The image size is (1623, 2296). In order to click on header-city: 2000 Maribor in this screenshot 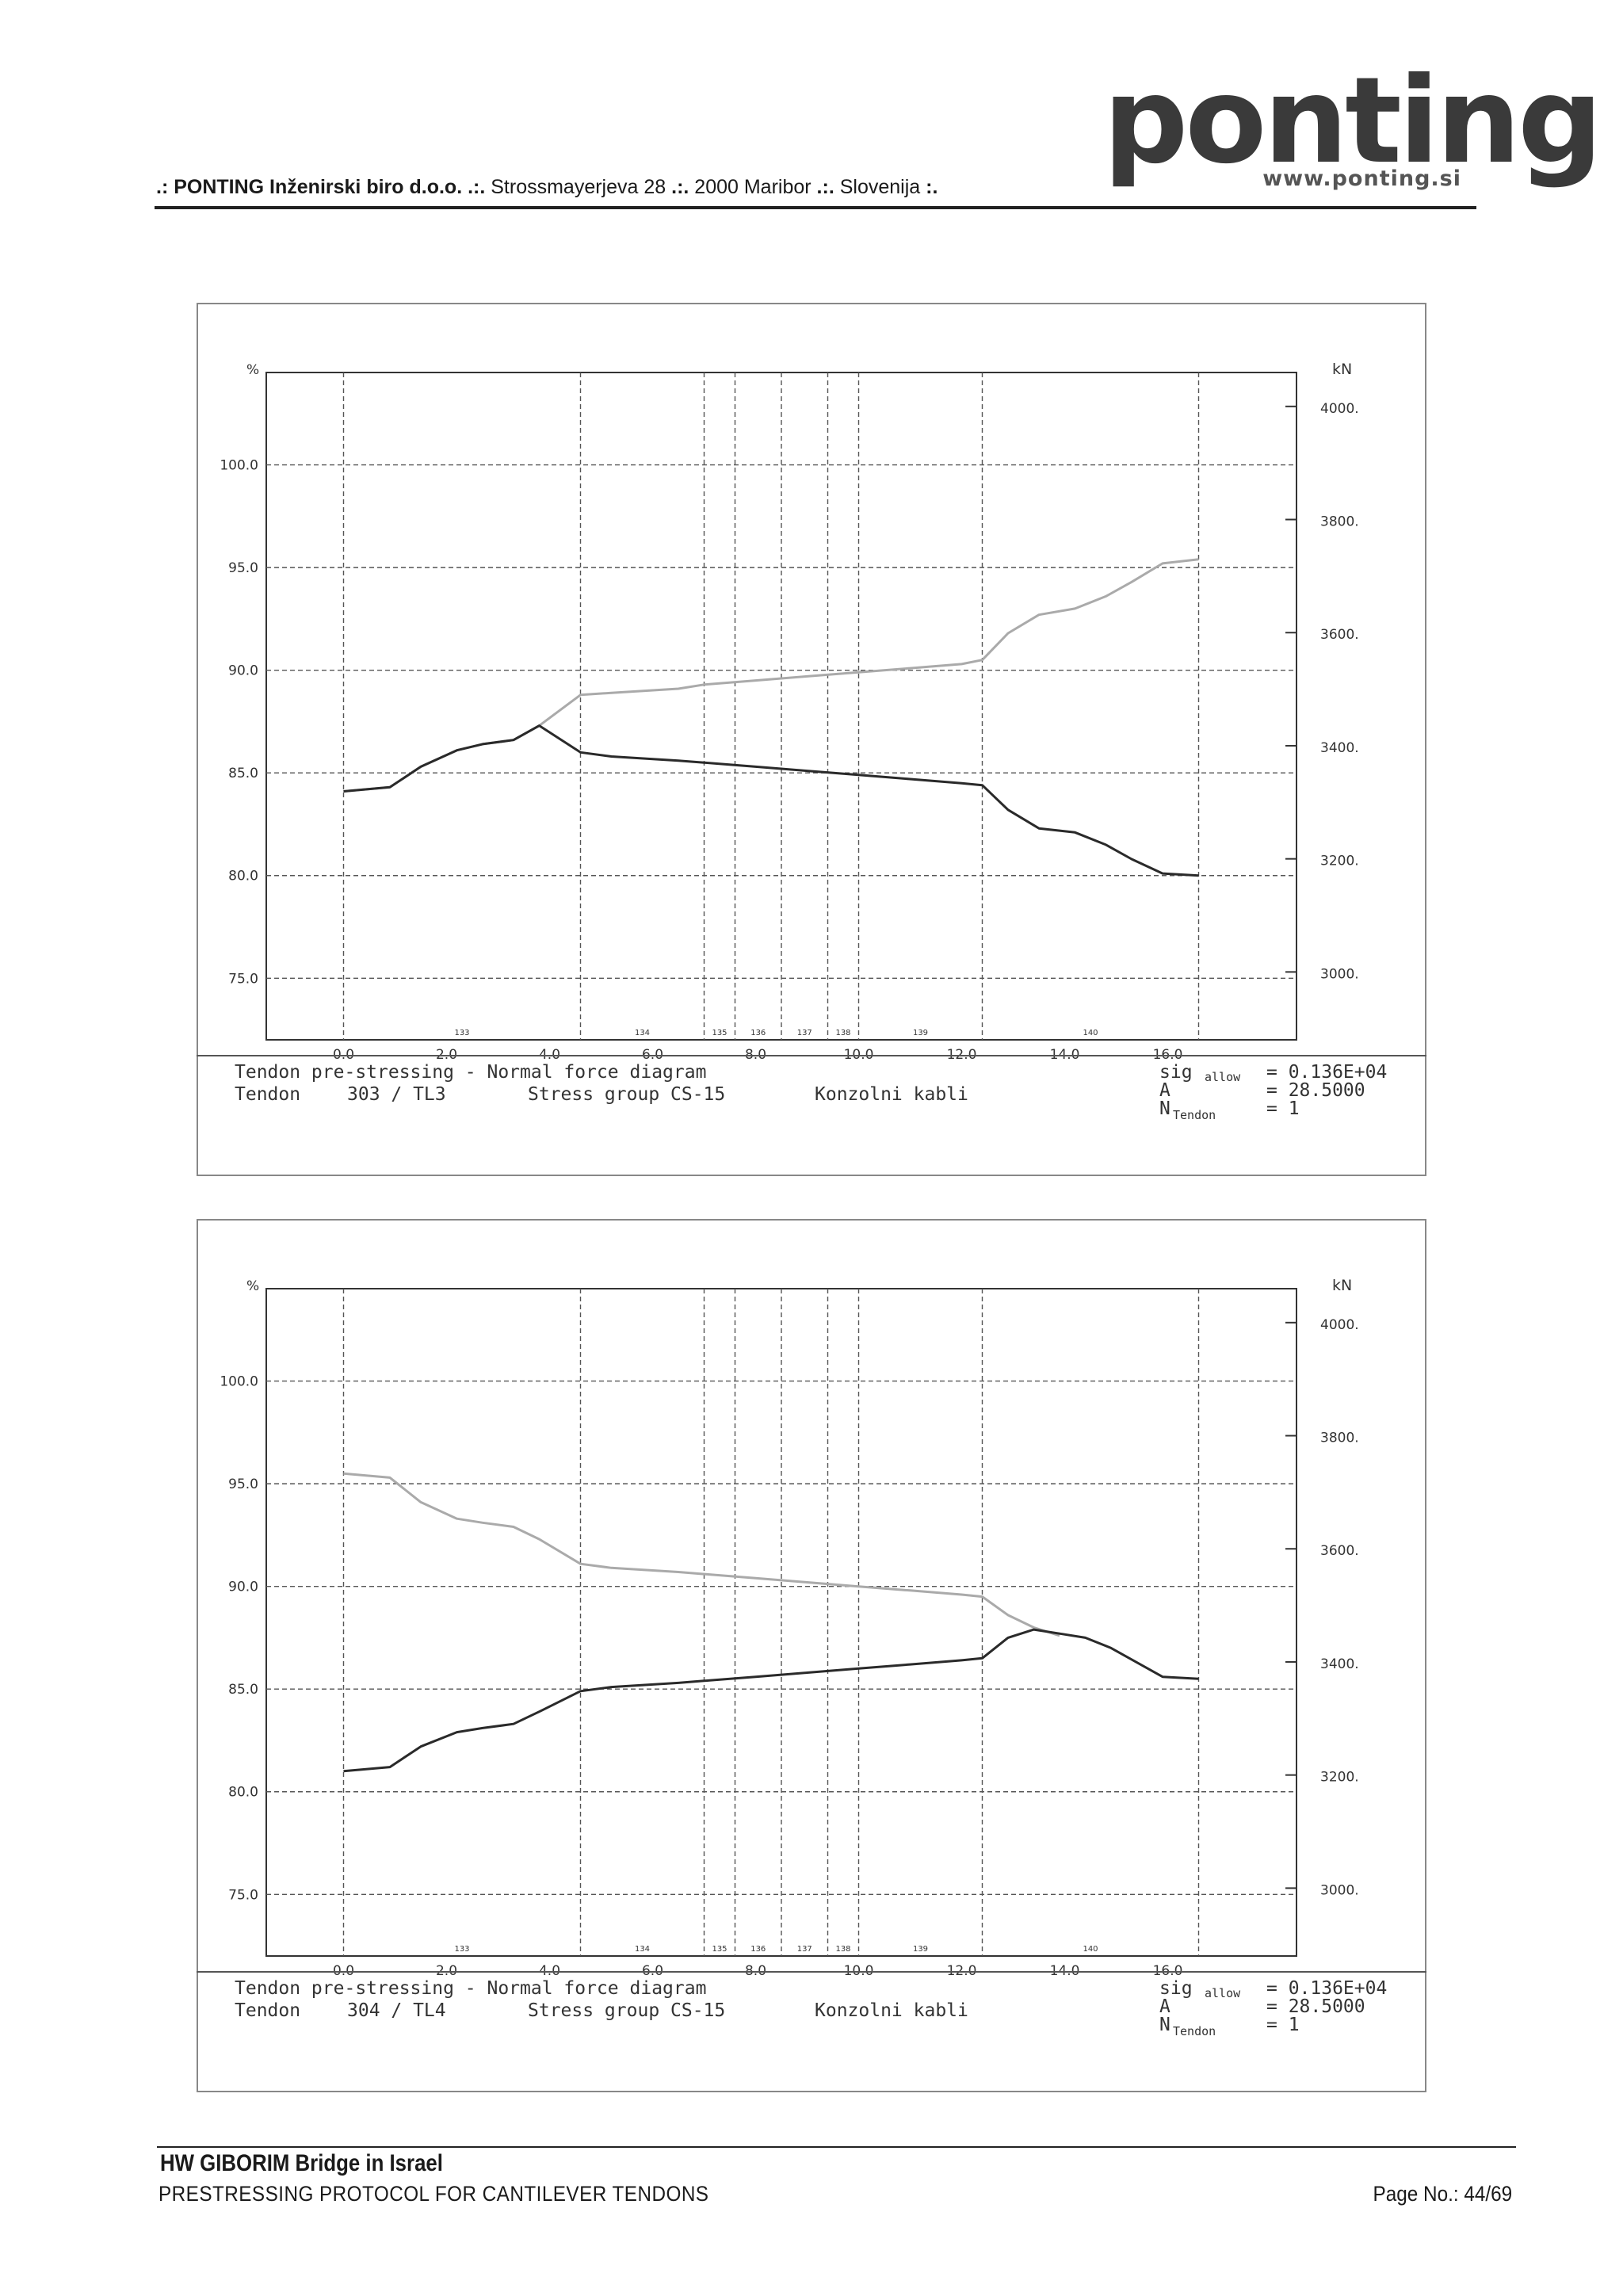, I will do `click(753, 187)`.